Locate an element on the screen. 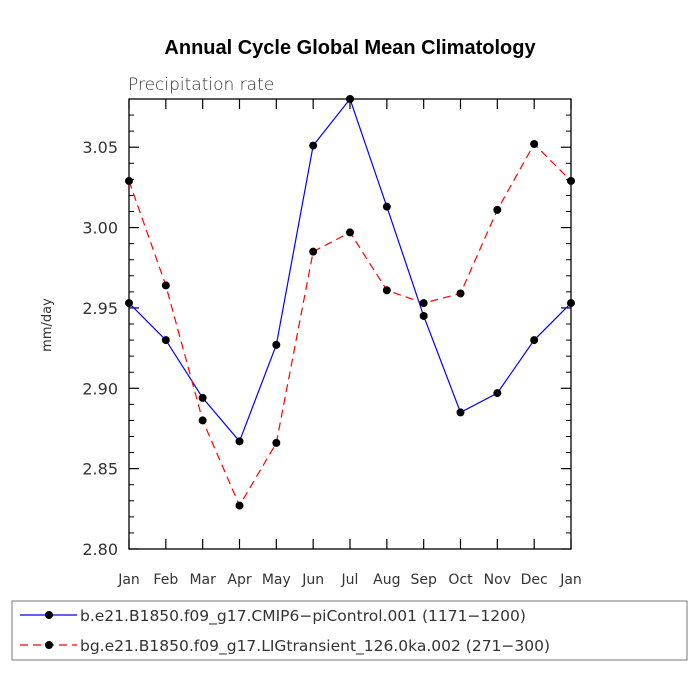  x-tick-label: Aug is located at coordinates (386, 580).